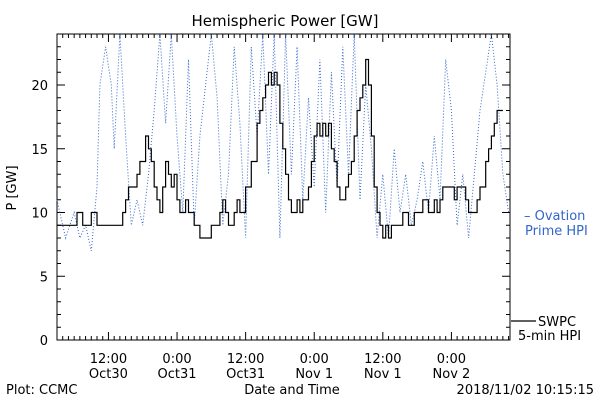 This screenshot has height=400, width=600. Describe the element at coordinates (452, 374) in the screenshot. I see `x-tick-label-date: Nov 2` at that location.